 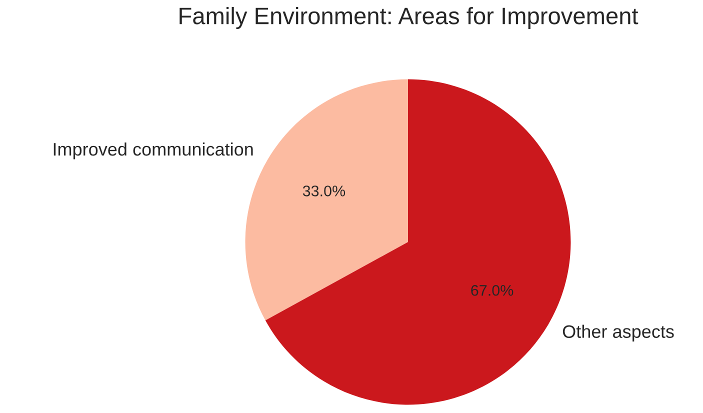 What do you see at coordinates (153, 151) in the screenshot?
I see `slice-label: Improved communication` at bounding box center [153, 151].